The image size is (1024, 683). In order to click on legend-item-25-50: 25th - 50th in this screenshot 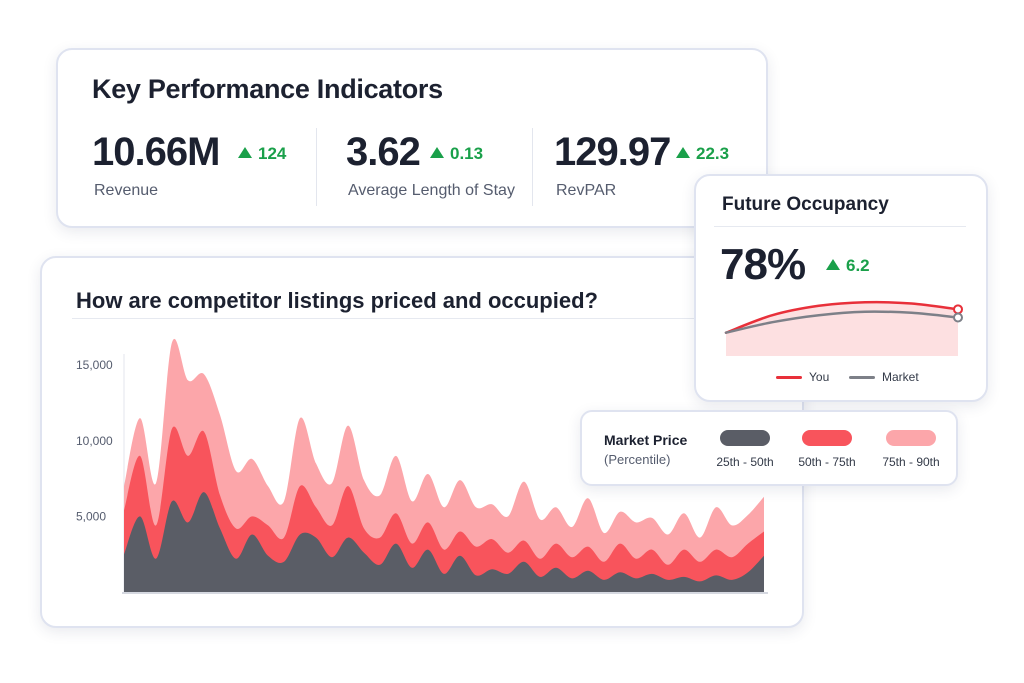, I will do `click(745, 449)`.